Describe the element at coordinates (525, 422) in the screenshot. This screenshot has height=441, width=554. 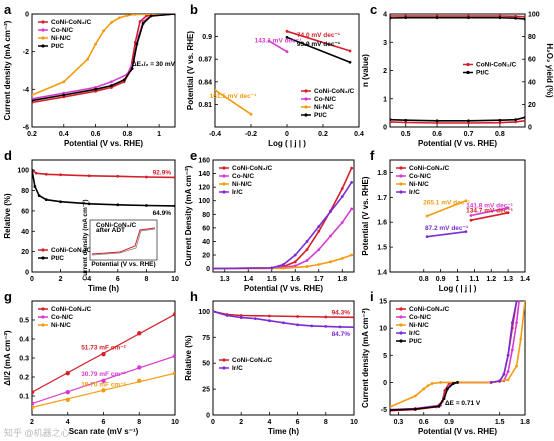
I see `x-tick-label: 1.8` at that location.